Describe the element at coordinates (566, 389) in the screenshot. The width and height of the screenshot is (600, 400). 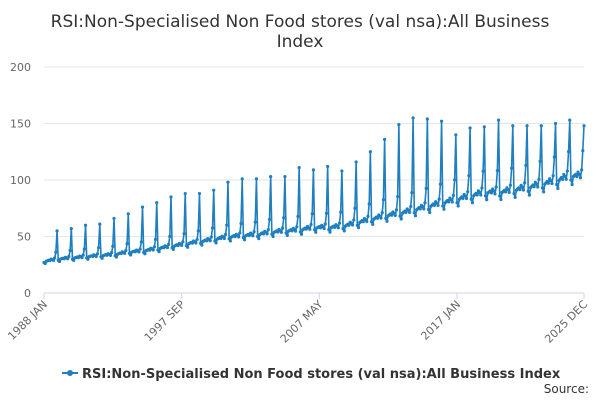
I see `source-label: Source:` at that location.